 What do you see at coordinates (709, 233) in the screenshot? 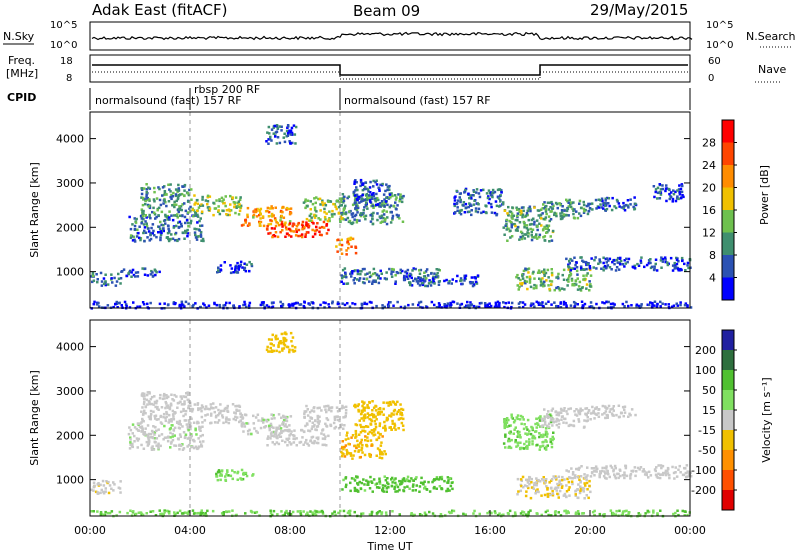
I see `power-colorbar-tick: 12` at bounding box center [709, 233].